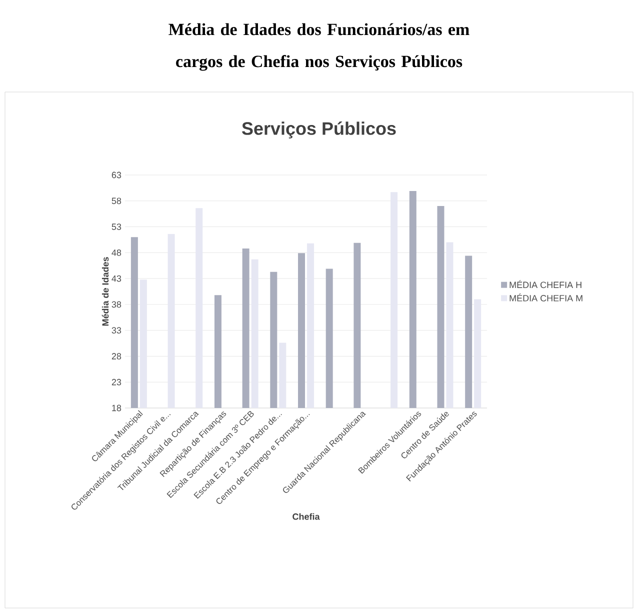 The image size is (639, 616). I want to click on y-tick-label: 58, so click(117, 201).